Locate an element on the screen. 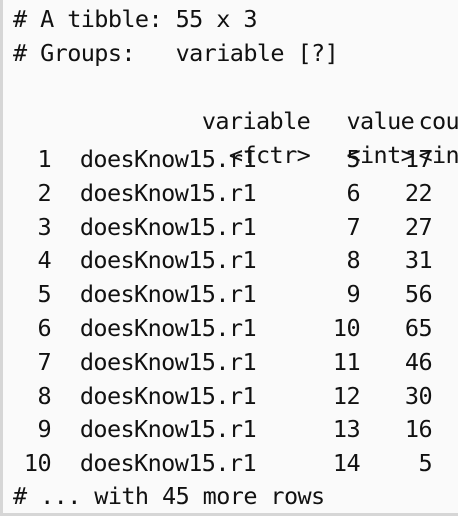 This screenshot has height=516, width=458. cell-value: 9 is located at coordinates (353, 294).